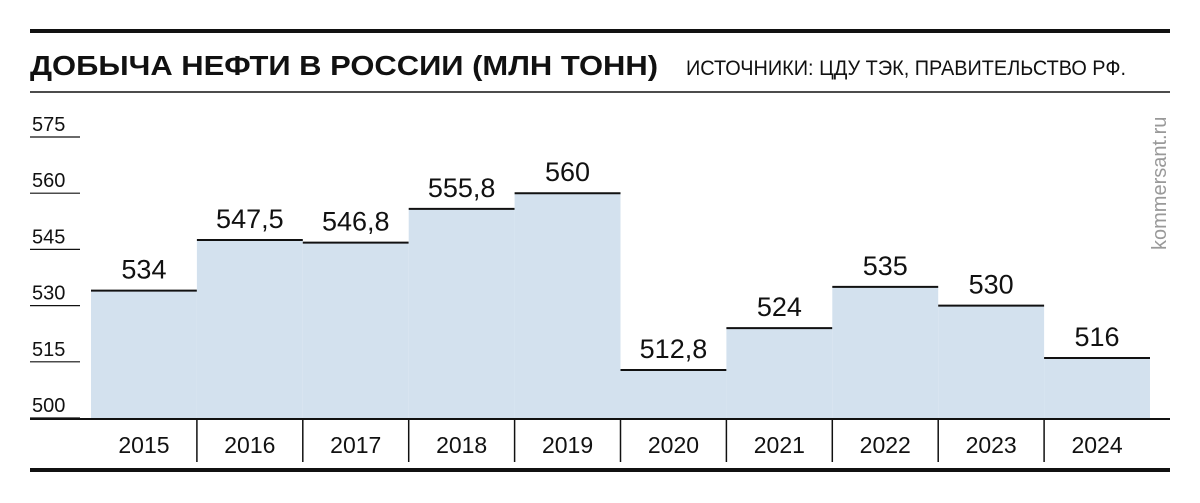 The height and width of the screenshot is (503, 1200). What do you see at coordinates (344, 65) in the screenshot?
I see `chart-title: ДОБЫЧА НЕФТИ В РОССИИ (МЛН ТОНН)` at bounding box center [344, 65].